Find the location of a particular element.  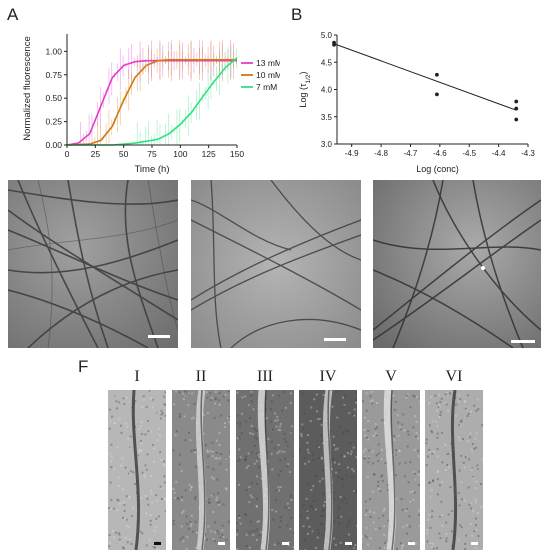

x-tick-label: -4.4 is located at coordinates (499, 153).